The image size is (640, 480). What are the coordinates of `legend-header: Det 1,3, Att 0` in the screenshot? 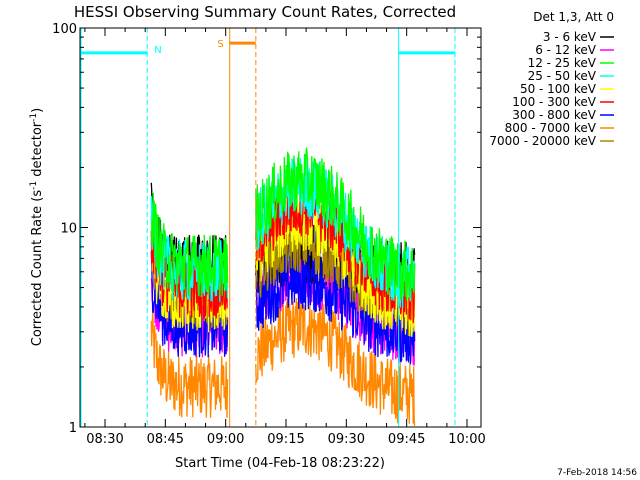 It's located at (573, 17).